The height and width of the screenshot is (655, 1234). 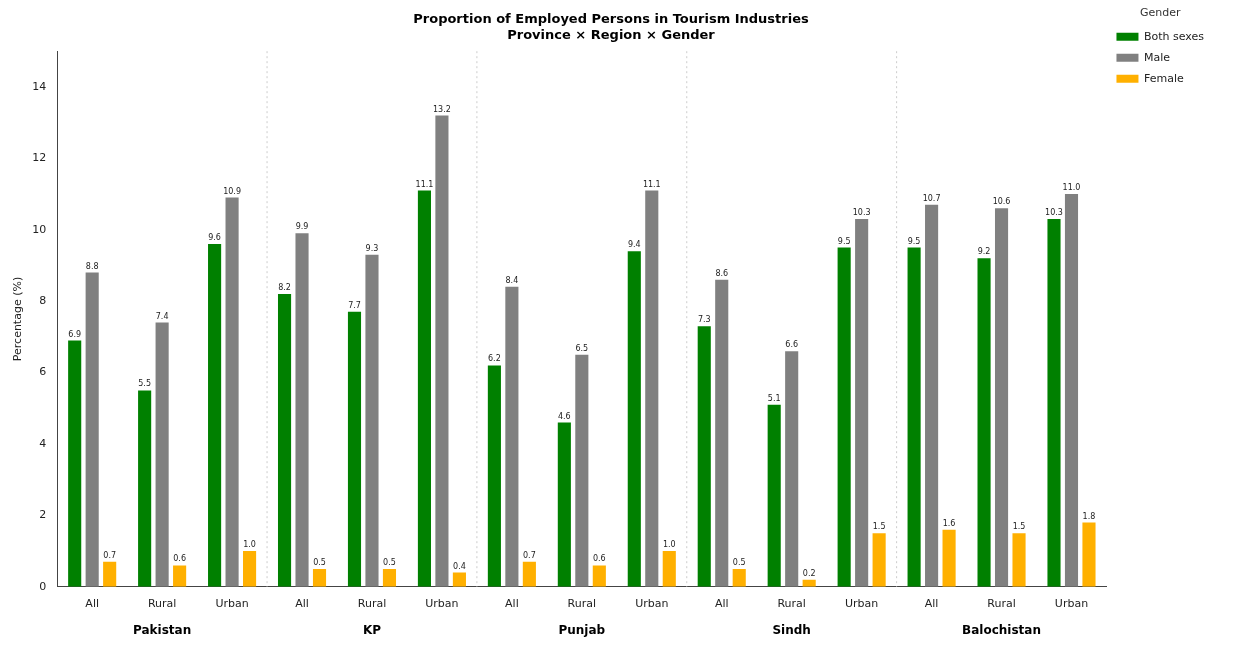 I want to click on data-label: 9.5, so click(x=844, y=241).